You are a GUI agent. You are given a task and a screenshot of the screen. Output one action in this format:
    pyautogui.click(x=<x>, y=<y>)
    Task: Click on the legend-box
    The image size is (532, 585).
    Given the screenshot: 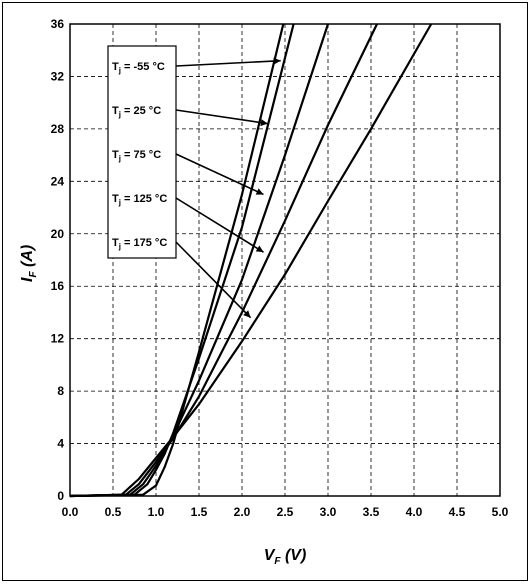 What is the action you would take?
    pyautogui.click(x=142, y=152)
    